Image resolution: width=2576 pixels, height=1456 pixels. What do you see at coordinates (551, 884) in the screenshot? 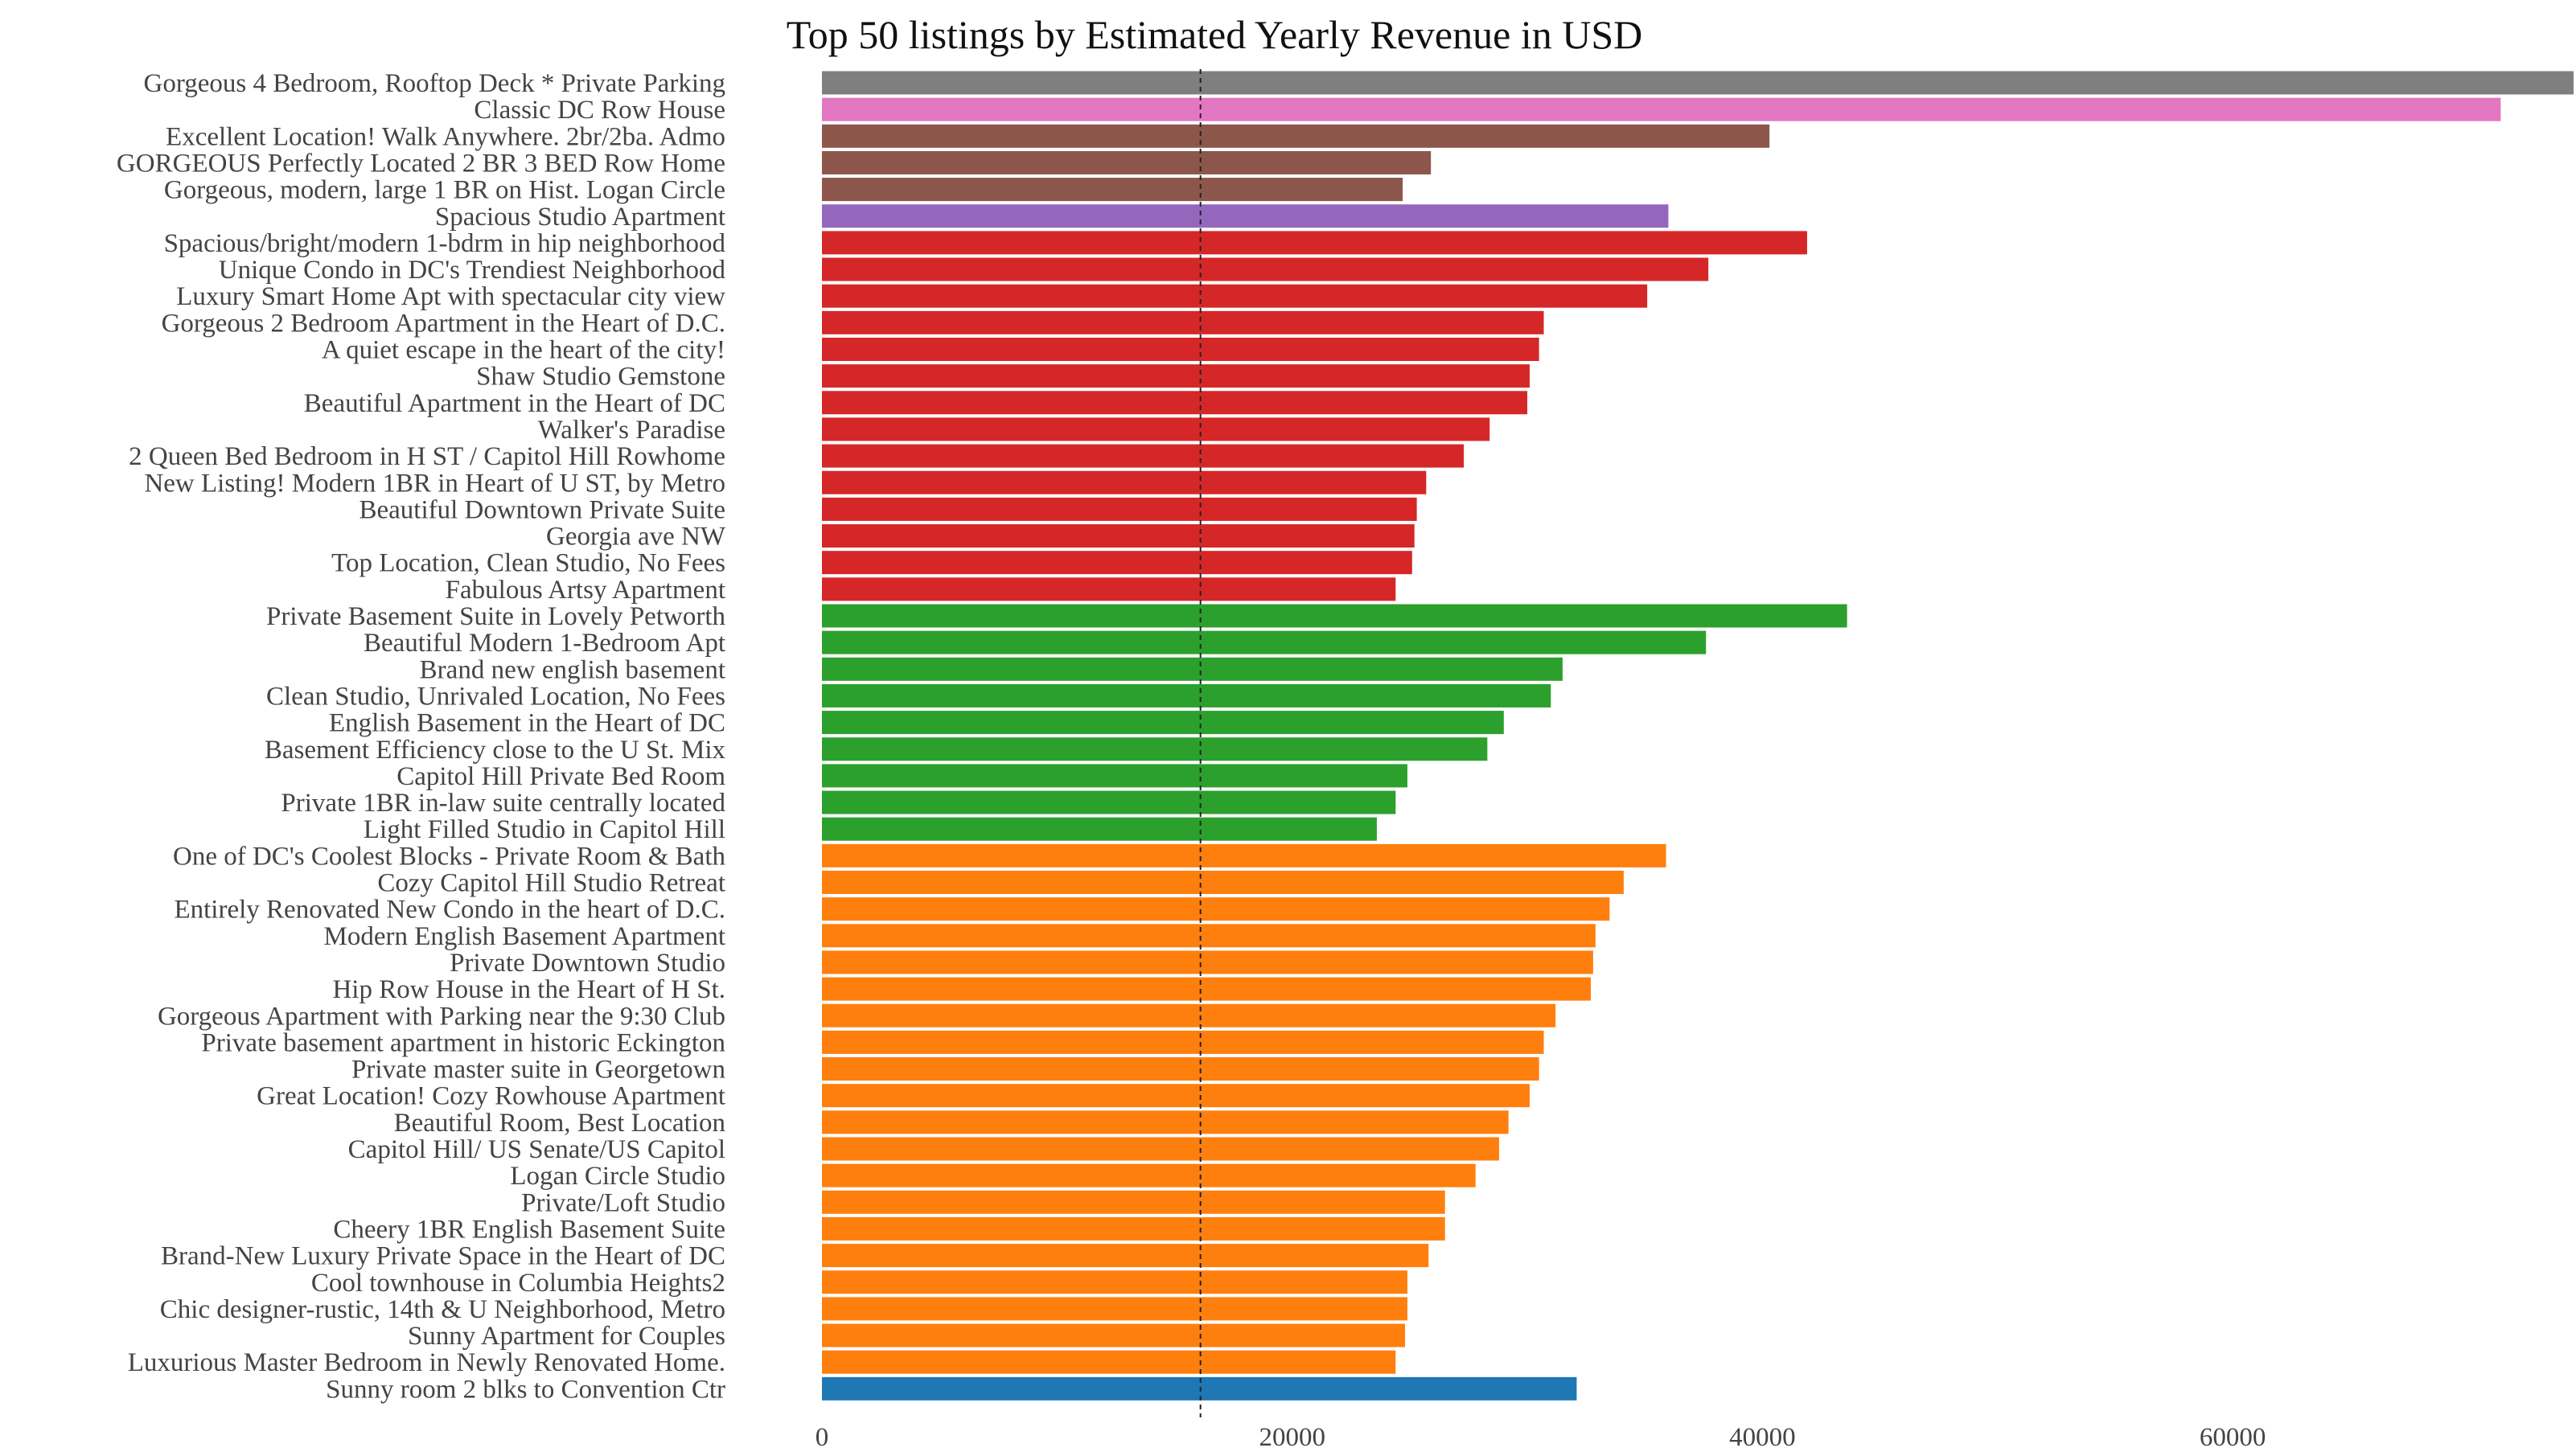
I see `category-label: Cozy Capitol Hill Studio Retreat` at bounding box center [551, 884].